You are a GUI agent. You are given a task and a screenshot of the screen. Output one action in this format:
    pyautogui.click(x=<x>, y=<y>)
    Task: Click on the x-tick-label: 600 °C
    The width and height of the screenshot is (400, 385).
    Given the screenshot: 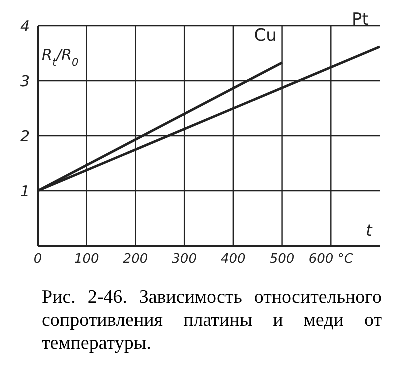 What is the action you would take?
    pyautogui.click(x=331, y=260)
    